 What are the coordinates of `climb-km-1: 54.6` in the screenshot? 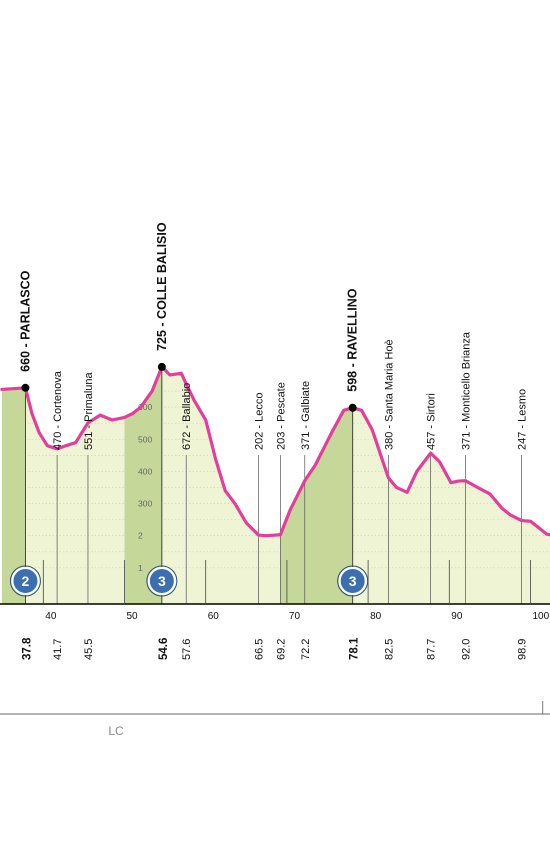 It's located at (164, 649).